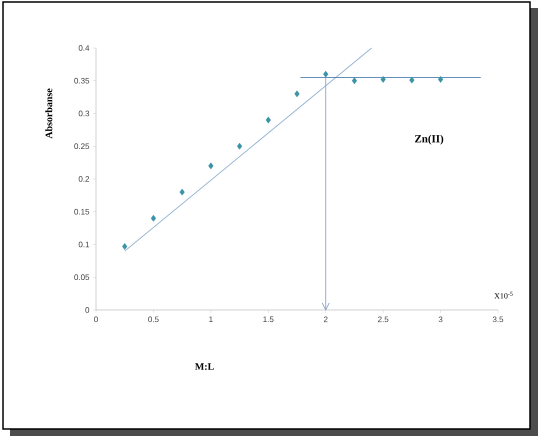 The height and width of the screenshot is (438, 540). Describe the element at coordinates (204, 366) in the screenshot. I see `x-axis-title: M:L` at that location.